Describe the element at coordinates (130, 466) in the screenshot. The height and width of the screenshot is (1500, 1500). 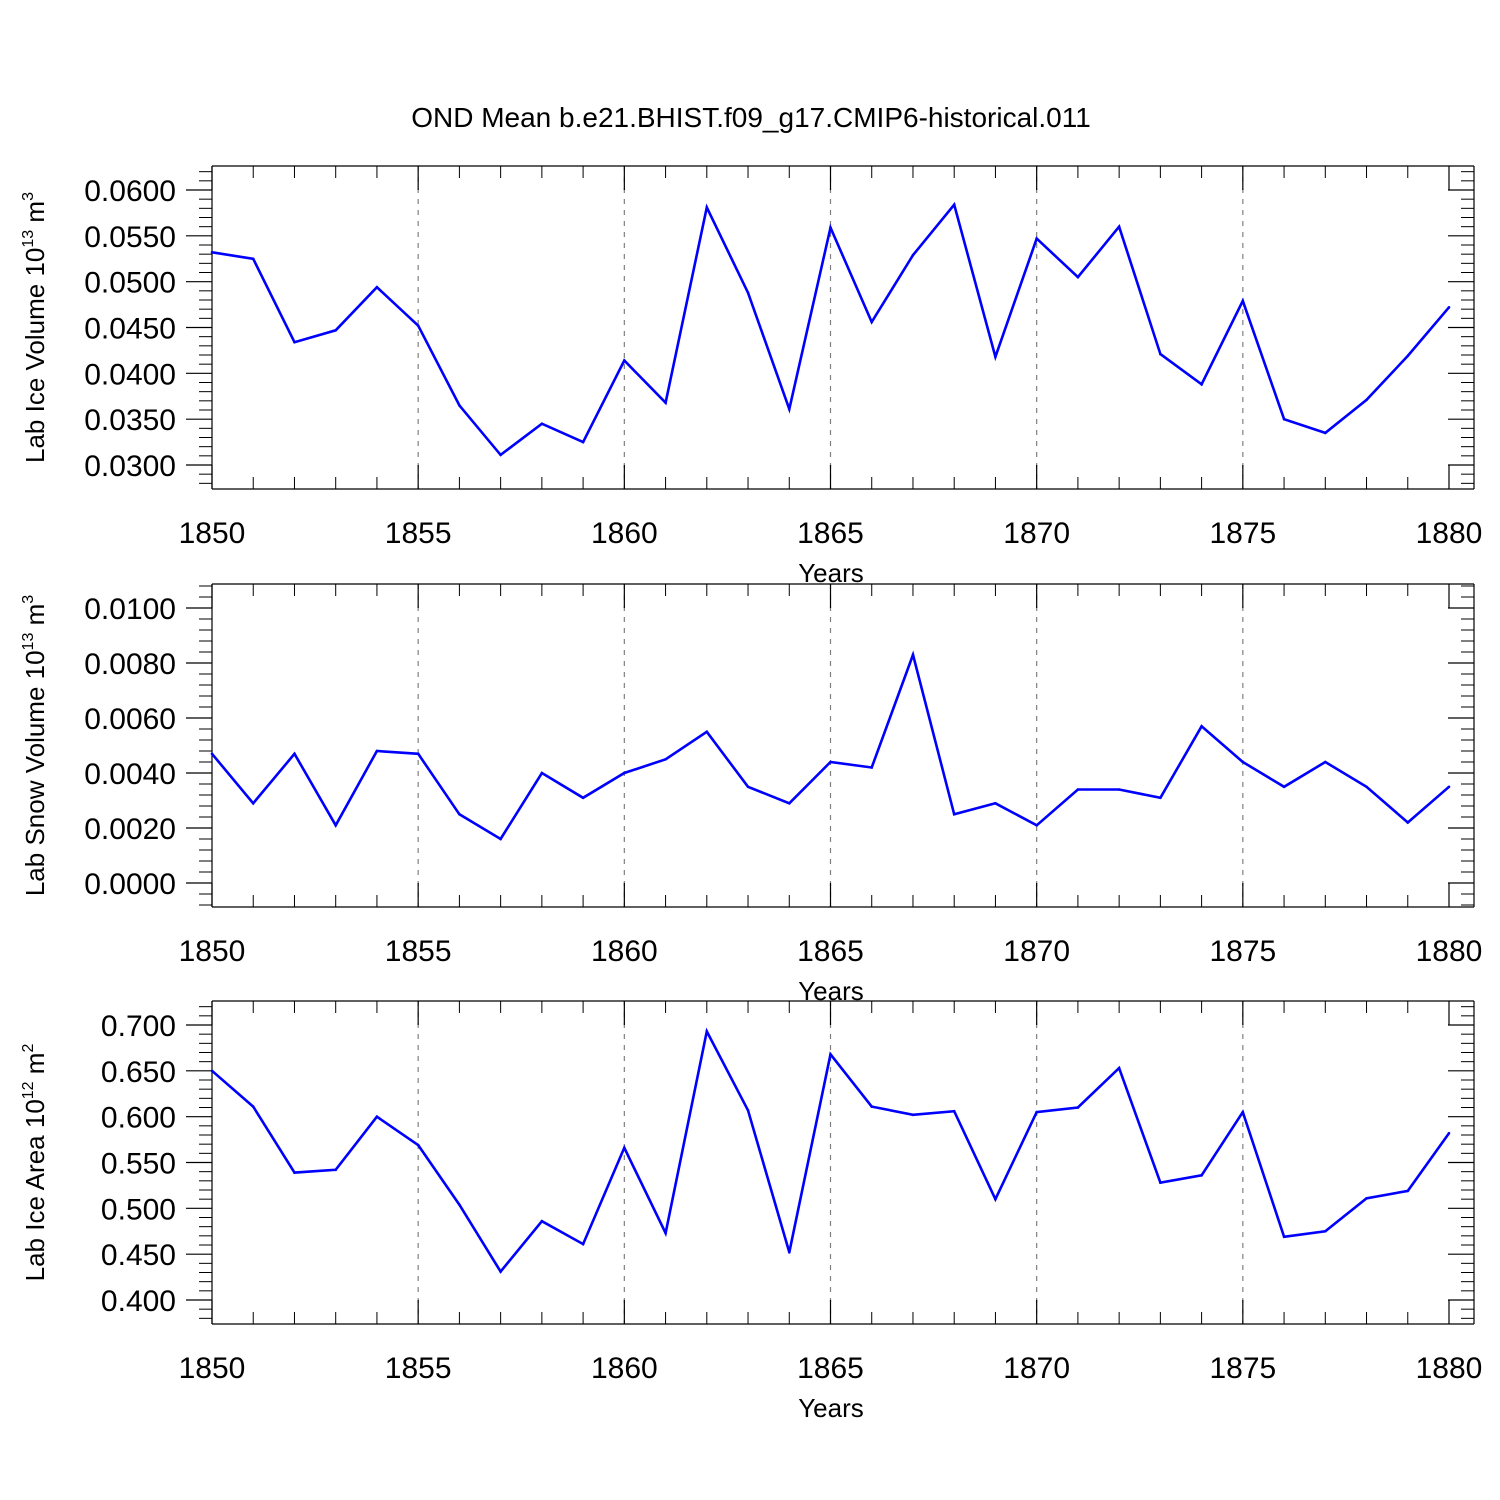
I see `ytick-label: 0.0300` at that location.